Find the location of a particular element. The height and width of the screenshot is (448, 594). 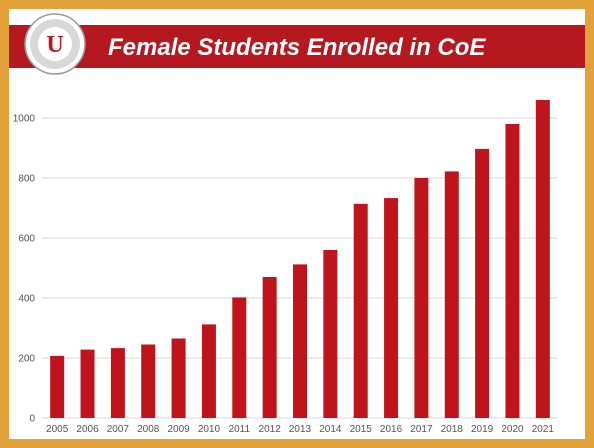

x-tick-label: 2017 is located at coordinates (421, 429).